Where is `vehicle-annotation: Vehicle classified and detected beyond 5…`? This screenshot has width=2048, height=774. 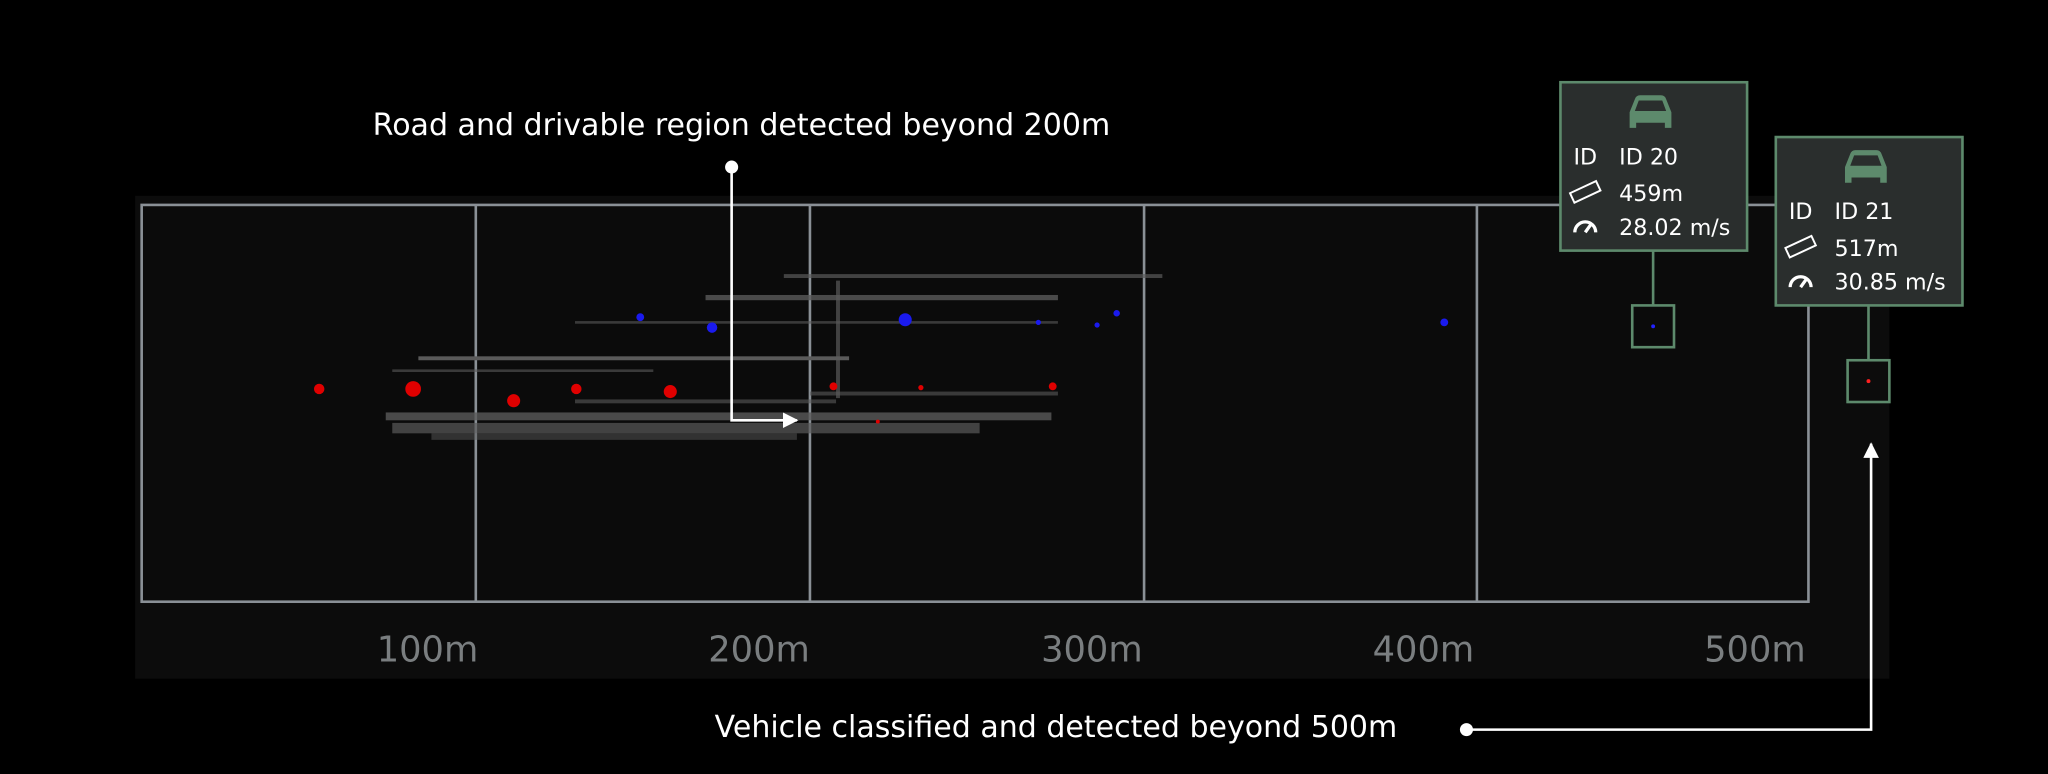
vehicle-annotation: Vehicle classified and detected beyond 5… is located at coordinates (1056, 727).